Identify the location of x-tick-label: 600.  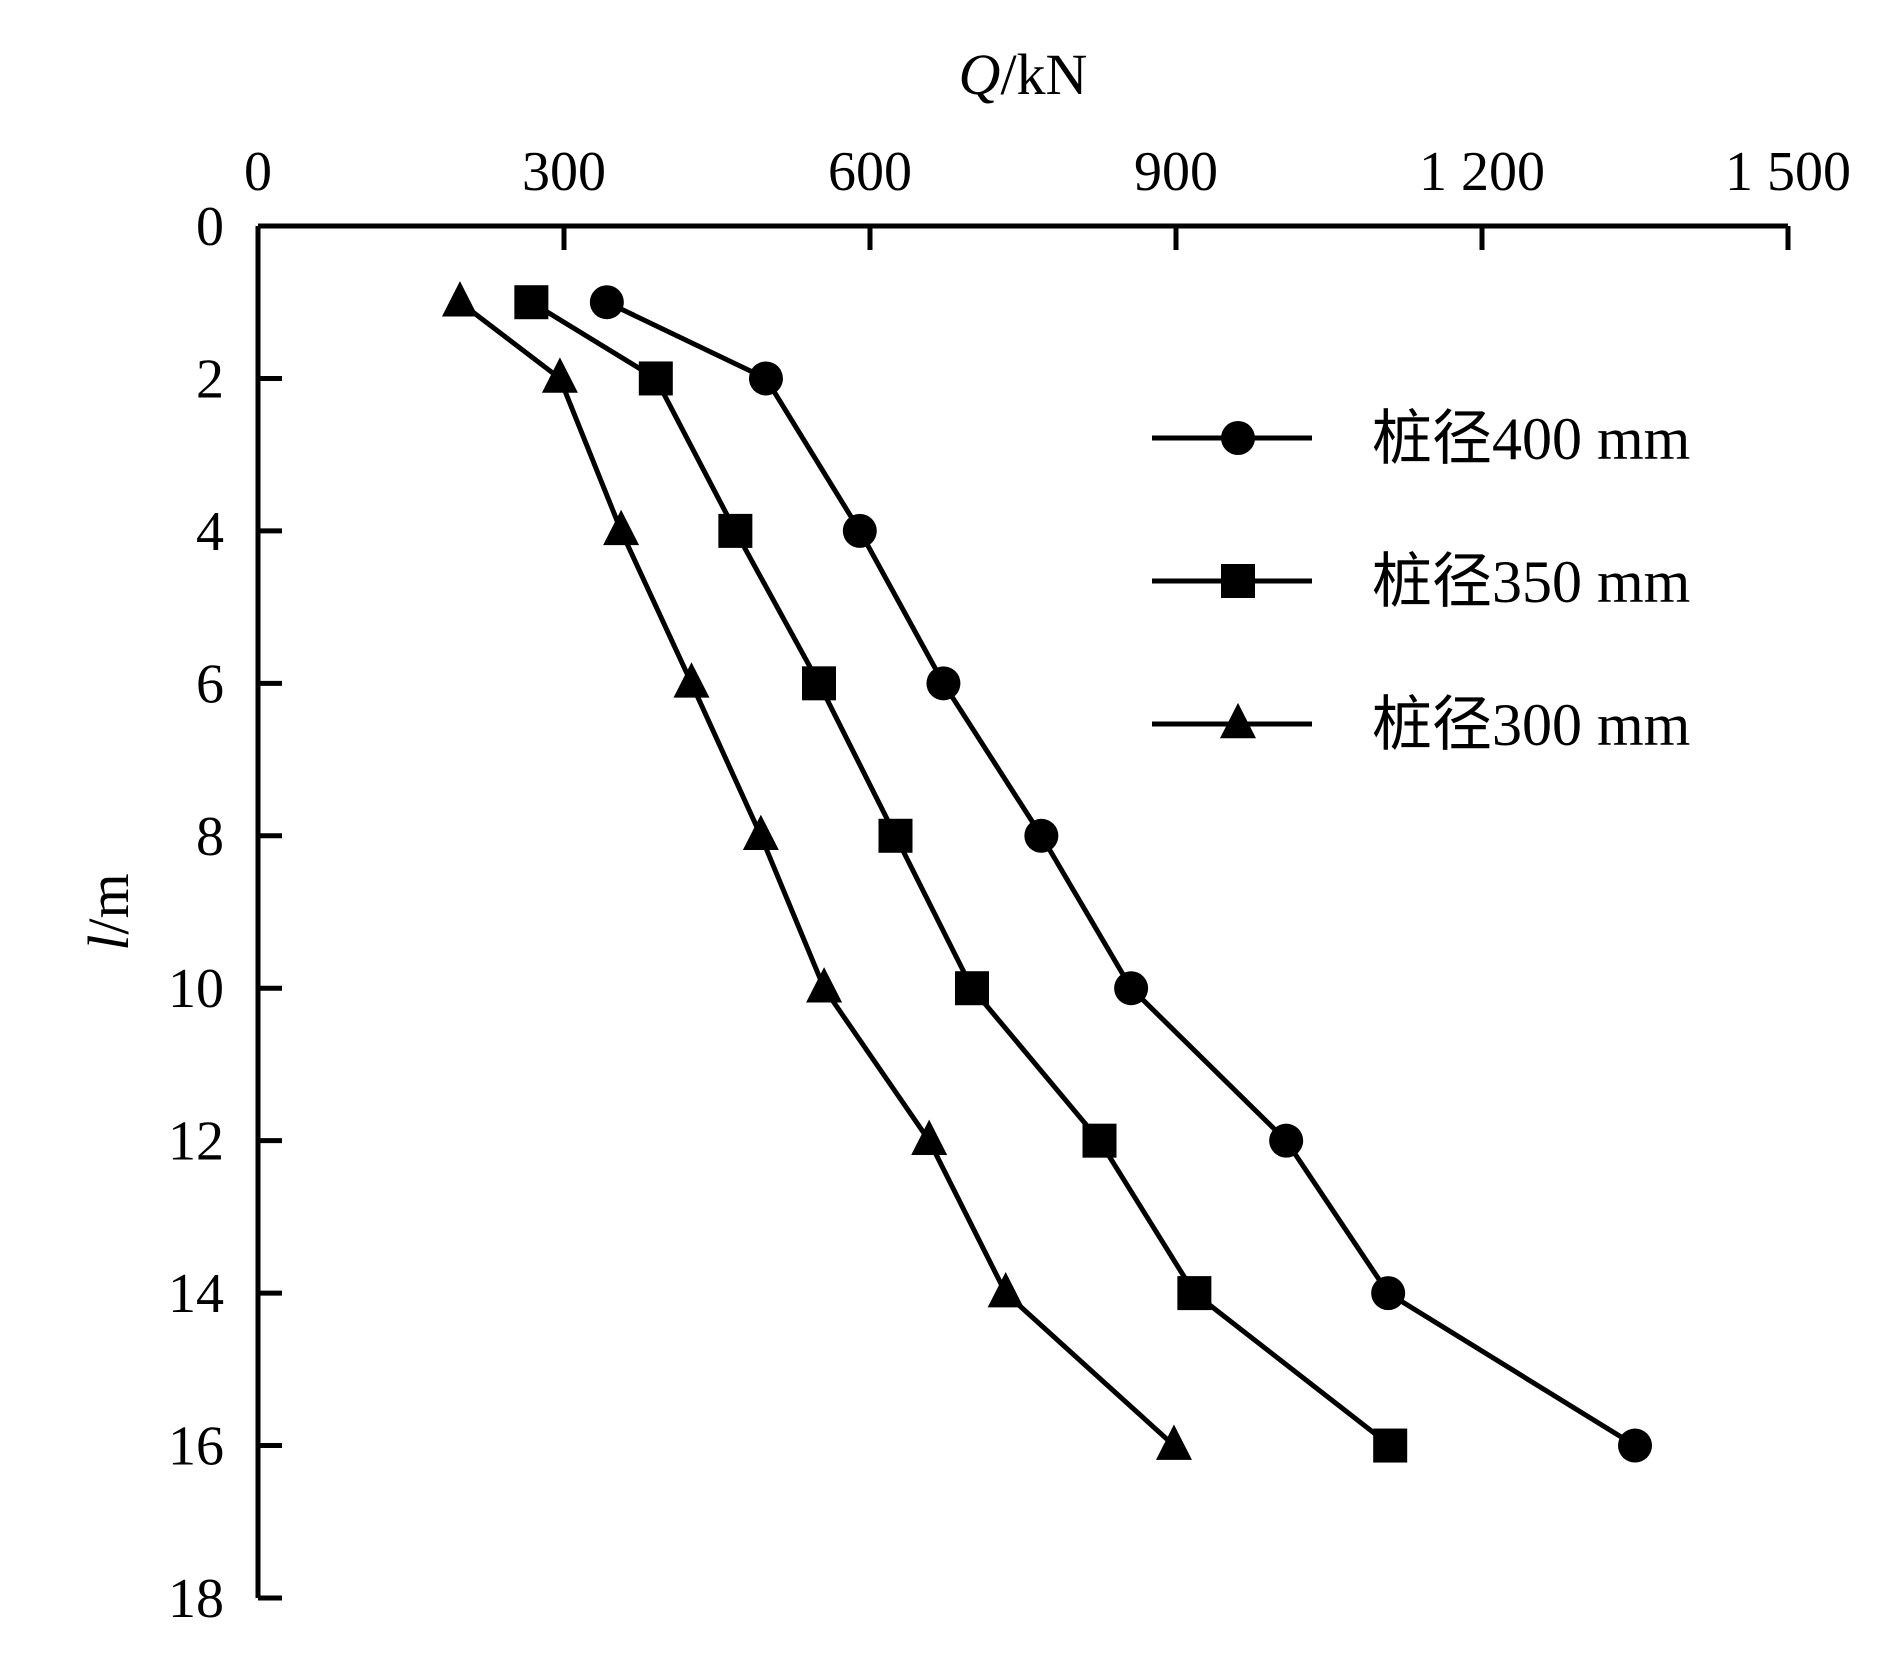
(870, 172).